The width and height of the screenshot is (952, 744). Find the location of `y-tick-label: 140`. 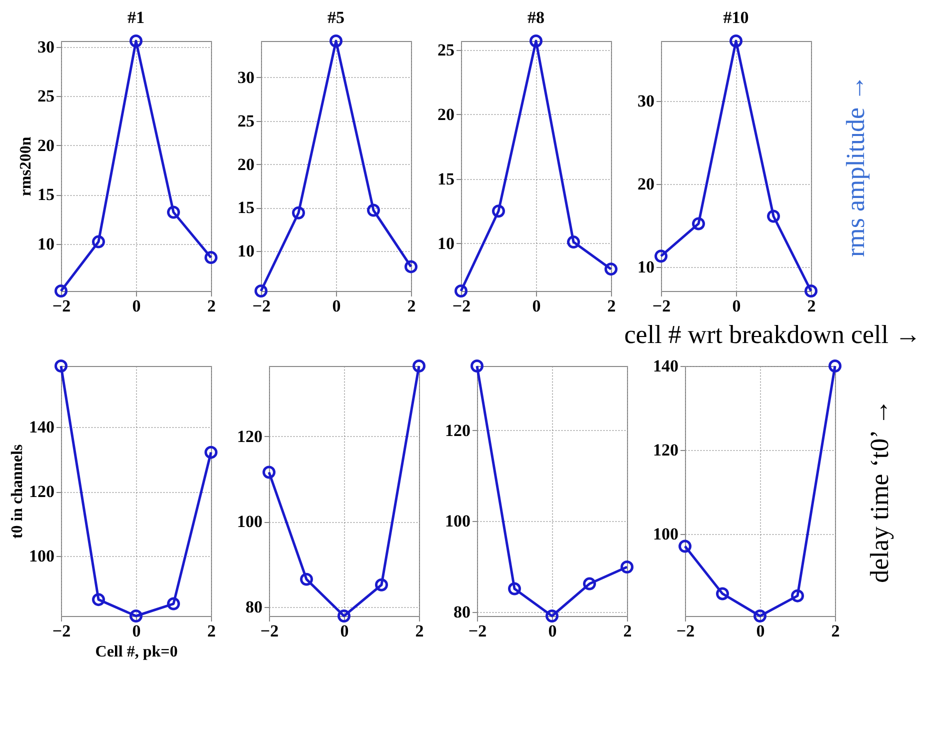

y-tick-label: 140 is located at coordinates (41, 427).